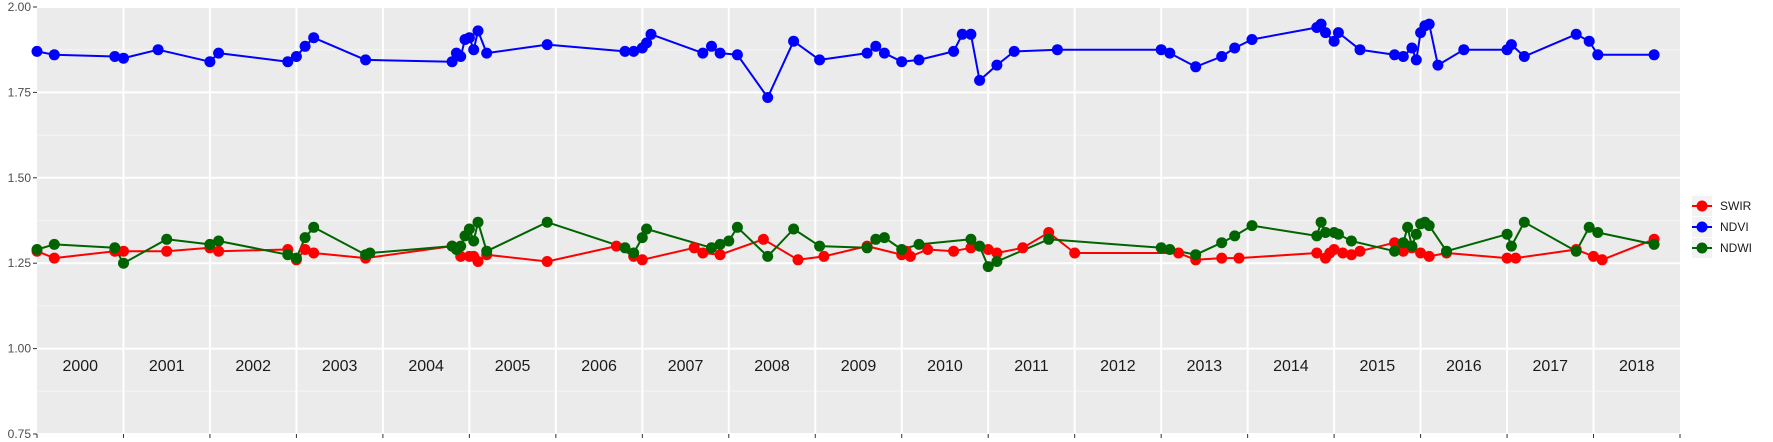  What do you see at coordinates (22, 220) in the screenshot?
I see `y-axis: 0.75 1.00 1.25 1.50 1.75 2.00` at bounding box center [22, 220].